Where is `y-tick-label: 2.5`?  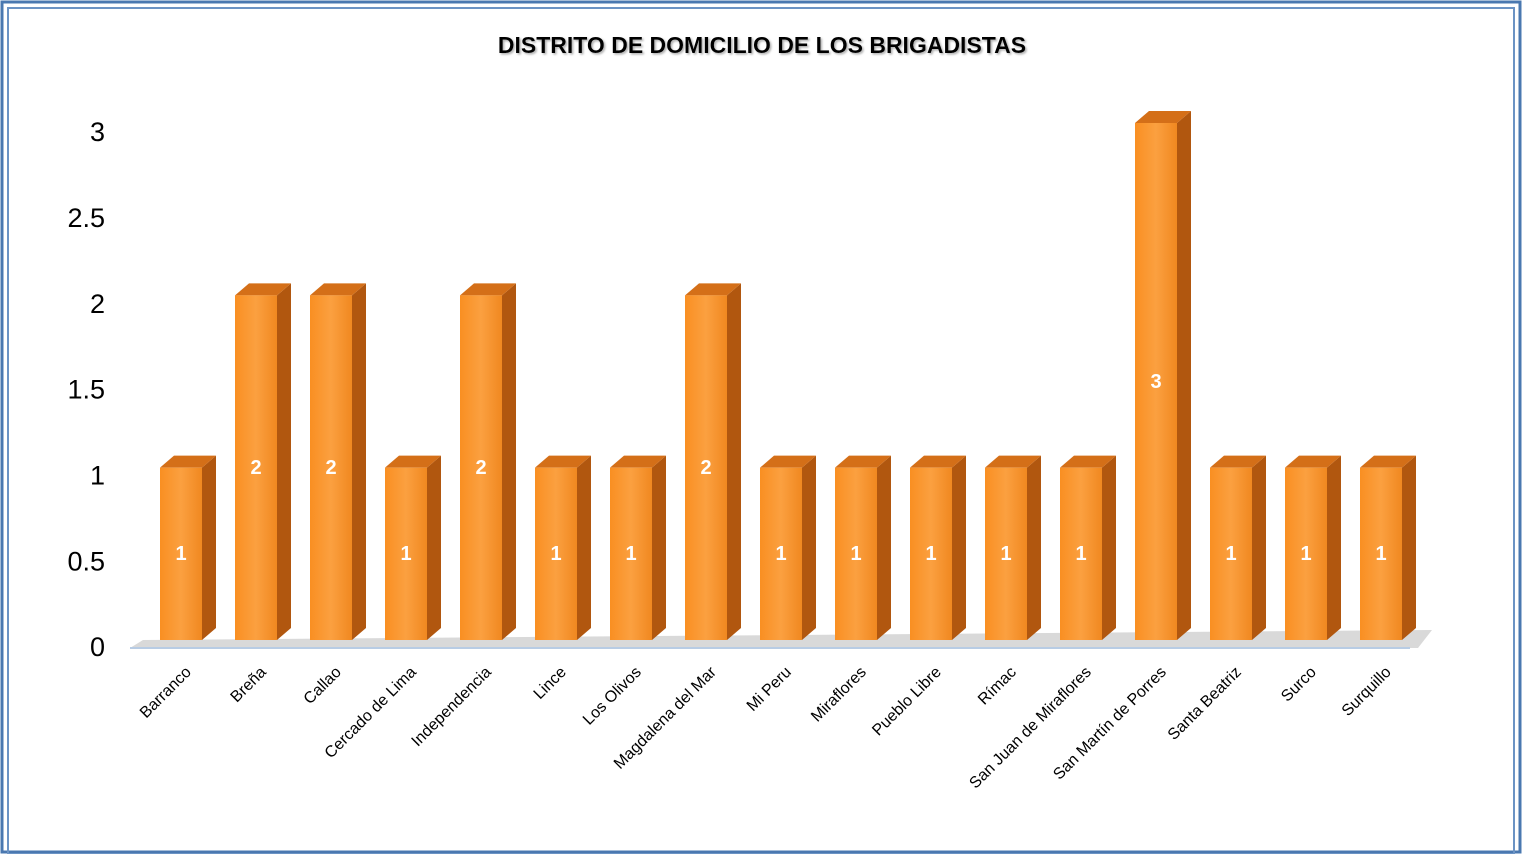
y-tick-label: 2.5 is located at coordinates (86, 218).